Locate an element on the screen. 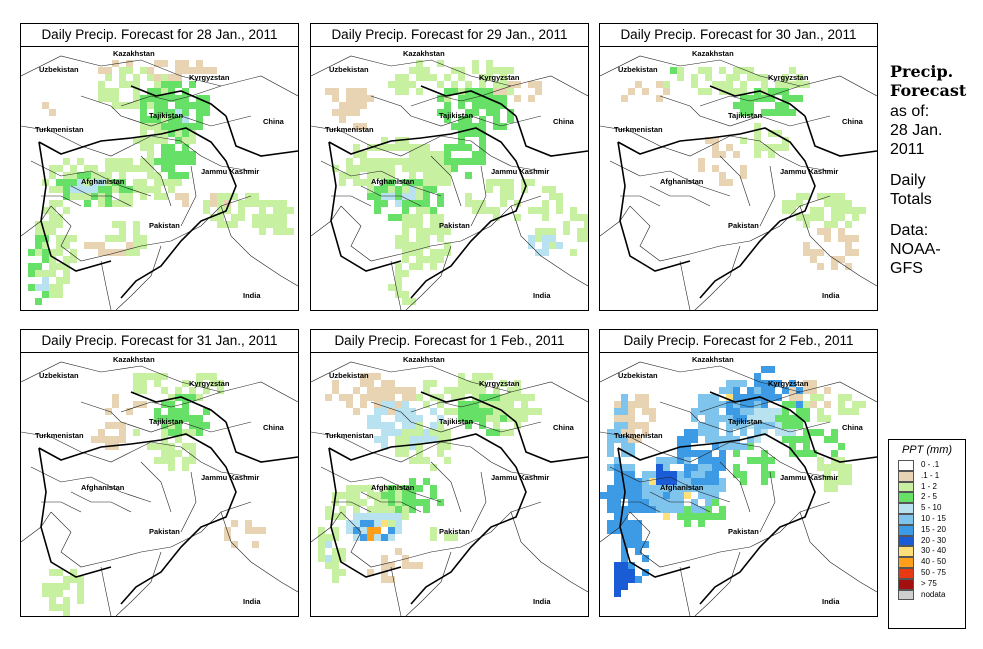  country-label-kyrgyzstan: Kyrgyzstan is located at coordinates (499, 383).